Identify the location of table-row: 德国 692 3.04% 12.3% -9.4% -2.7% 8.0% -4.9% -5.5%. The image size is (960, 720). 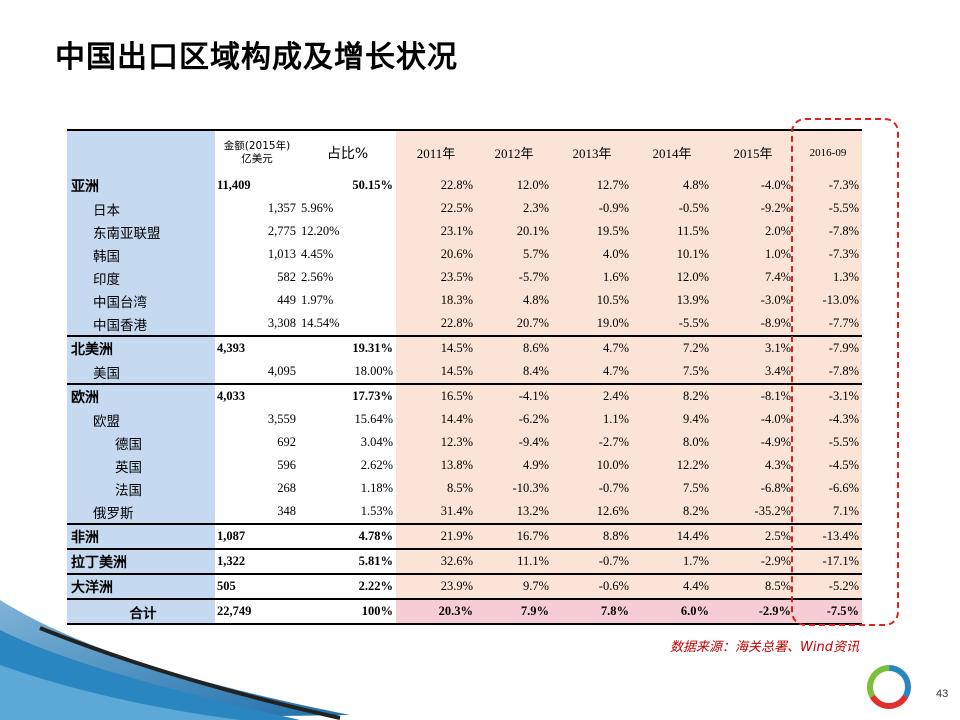
(464, 442).